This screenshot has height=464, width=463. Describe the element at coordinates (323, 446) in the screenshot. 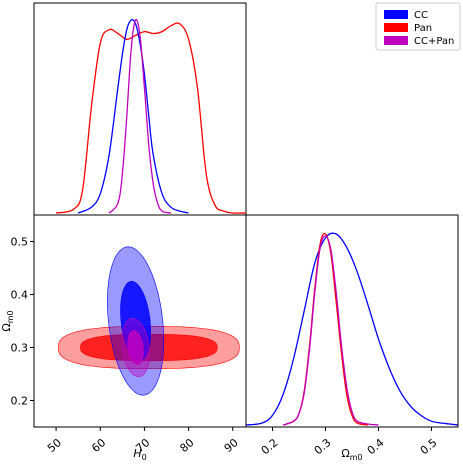

I see `om-x-tick-label-0.3: 0.3` at that location.